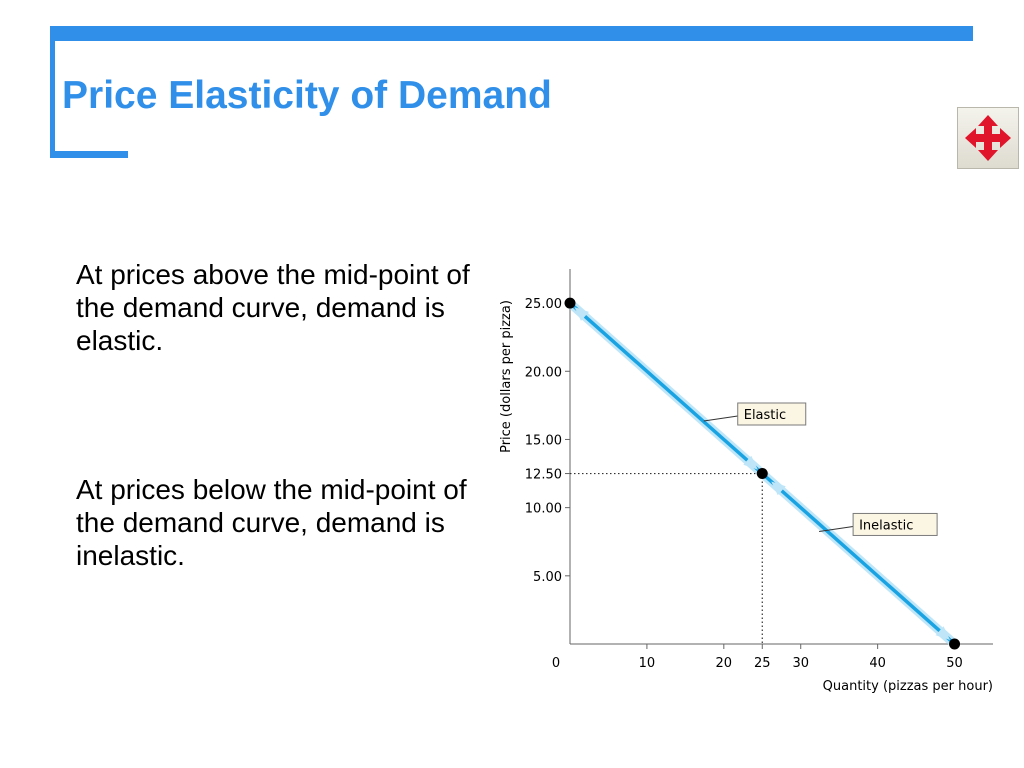 Image resolution: width=1024 pixels, height=768 pixels. I want to click on y-tick-label: 15.00, so click(543, 440).